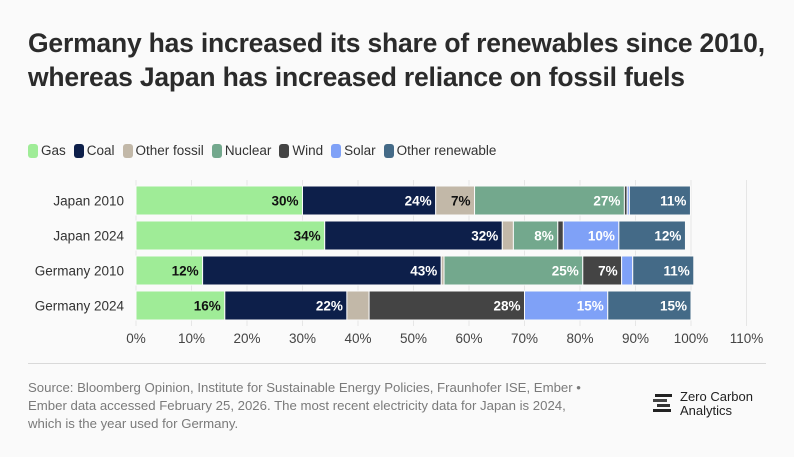 This screenshot has height=457, width=794. I want to click on data-label: 43%, so click(423, 271).